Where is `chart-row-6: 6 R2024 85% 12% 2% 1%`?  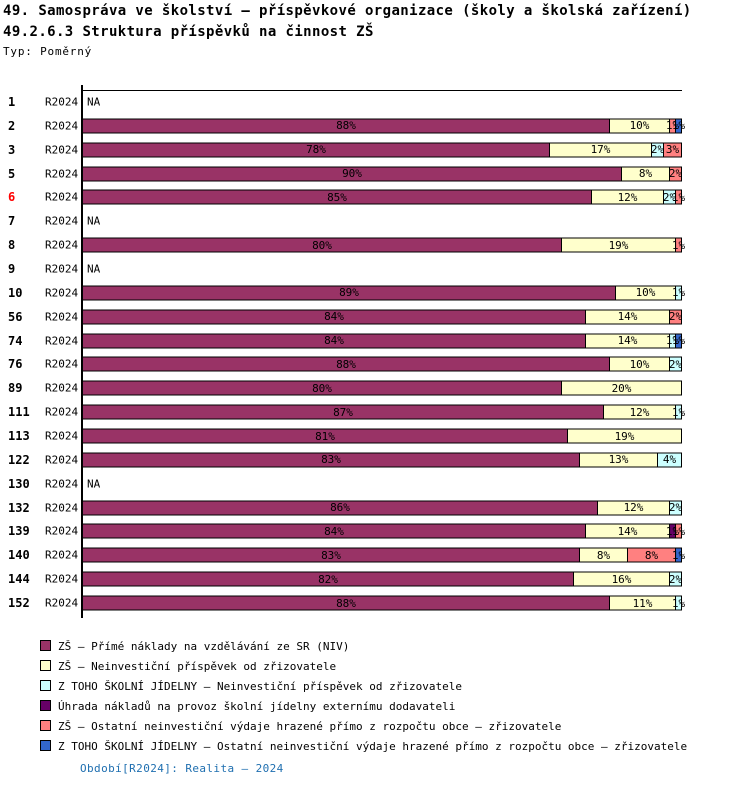 chart-row-6: 6 R2024 85% 12% 2% 1% is located at coordinates (375, 197).